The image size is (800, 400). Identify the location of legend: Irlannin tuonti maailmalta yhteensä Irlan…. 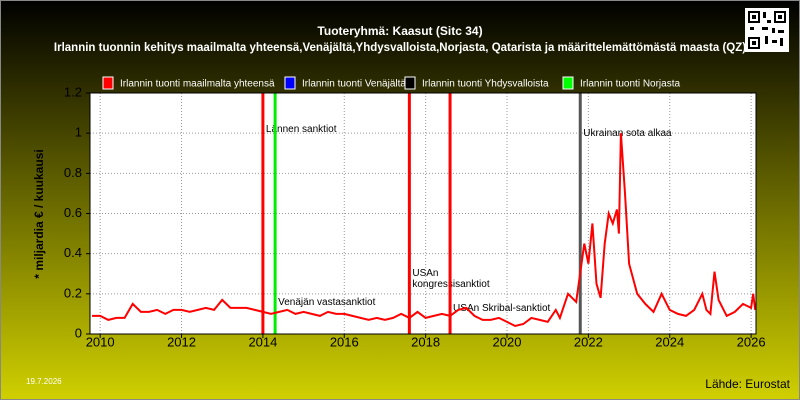
(391, 83).